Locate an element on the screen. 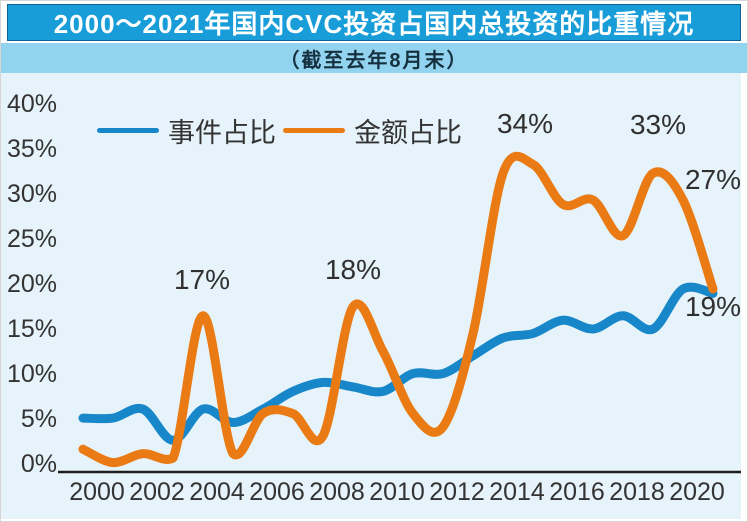  legend-label-event: 事件占比 is located at coordinates (222, 132).